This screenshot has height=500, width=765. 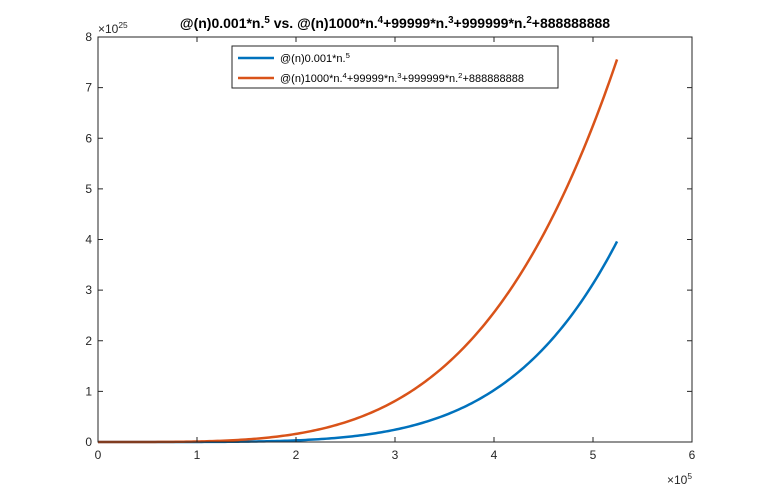 What do you see at coordinates (88, 138) in the screenshot?
I see `y-tick-label: 6` at bounding box center [88, 138].